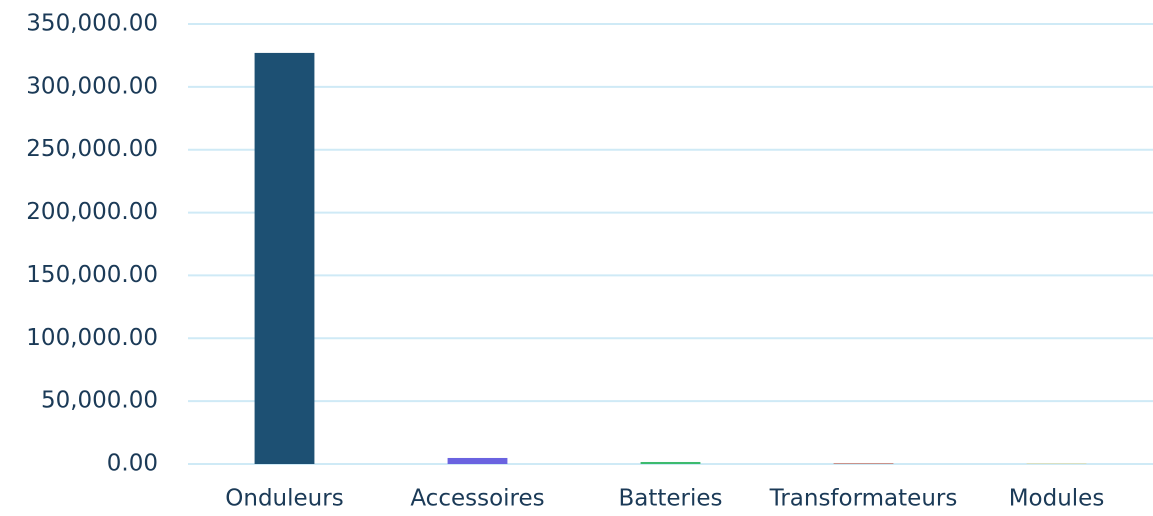  I want to click on y-tick-label: 150,000.00, so click(92, 275).